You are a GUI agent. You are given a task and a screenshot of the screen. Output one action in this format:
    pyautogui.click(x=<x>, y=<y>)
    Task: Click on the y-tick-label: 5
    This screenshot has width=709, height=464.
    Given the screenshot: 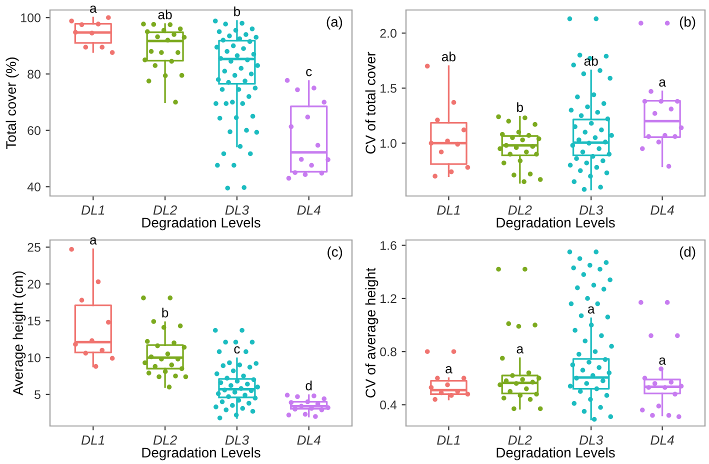 What is the action you would take?
    pyautogui.click(x=37, y=395)
    